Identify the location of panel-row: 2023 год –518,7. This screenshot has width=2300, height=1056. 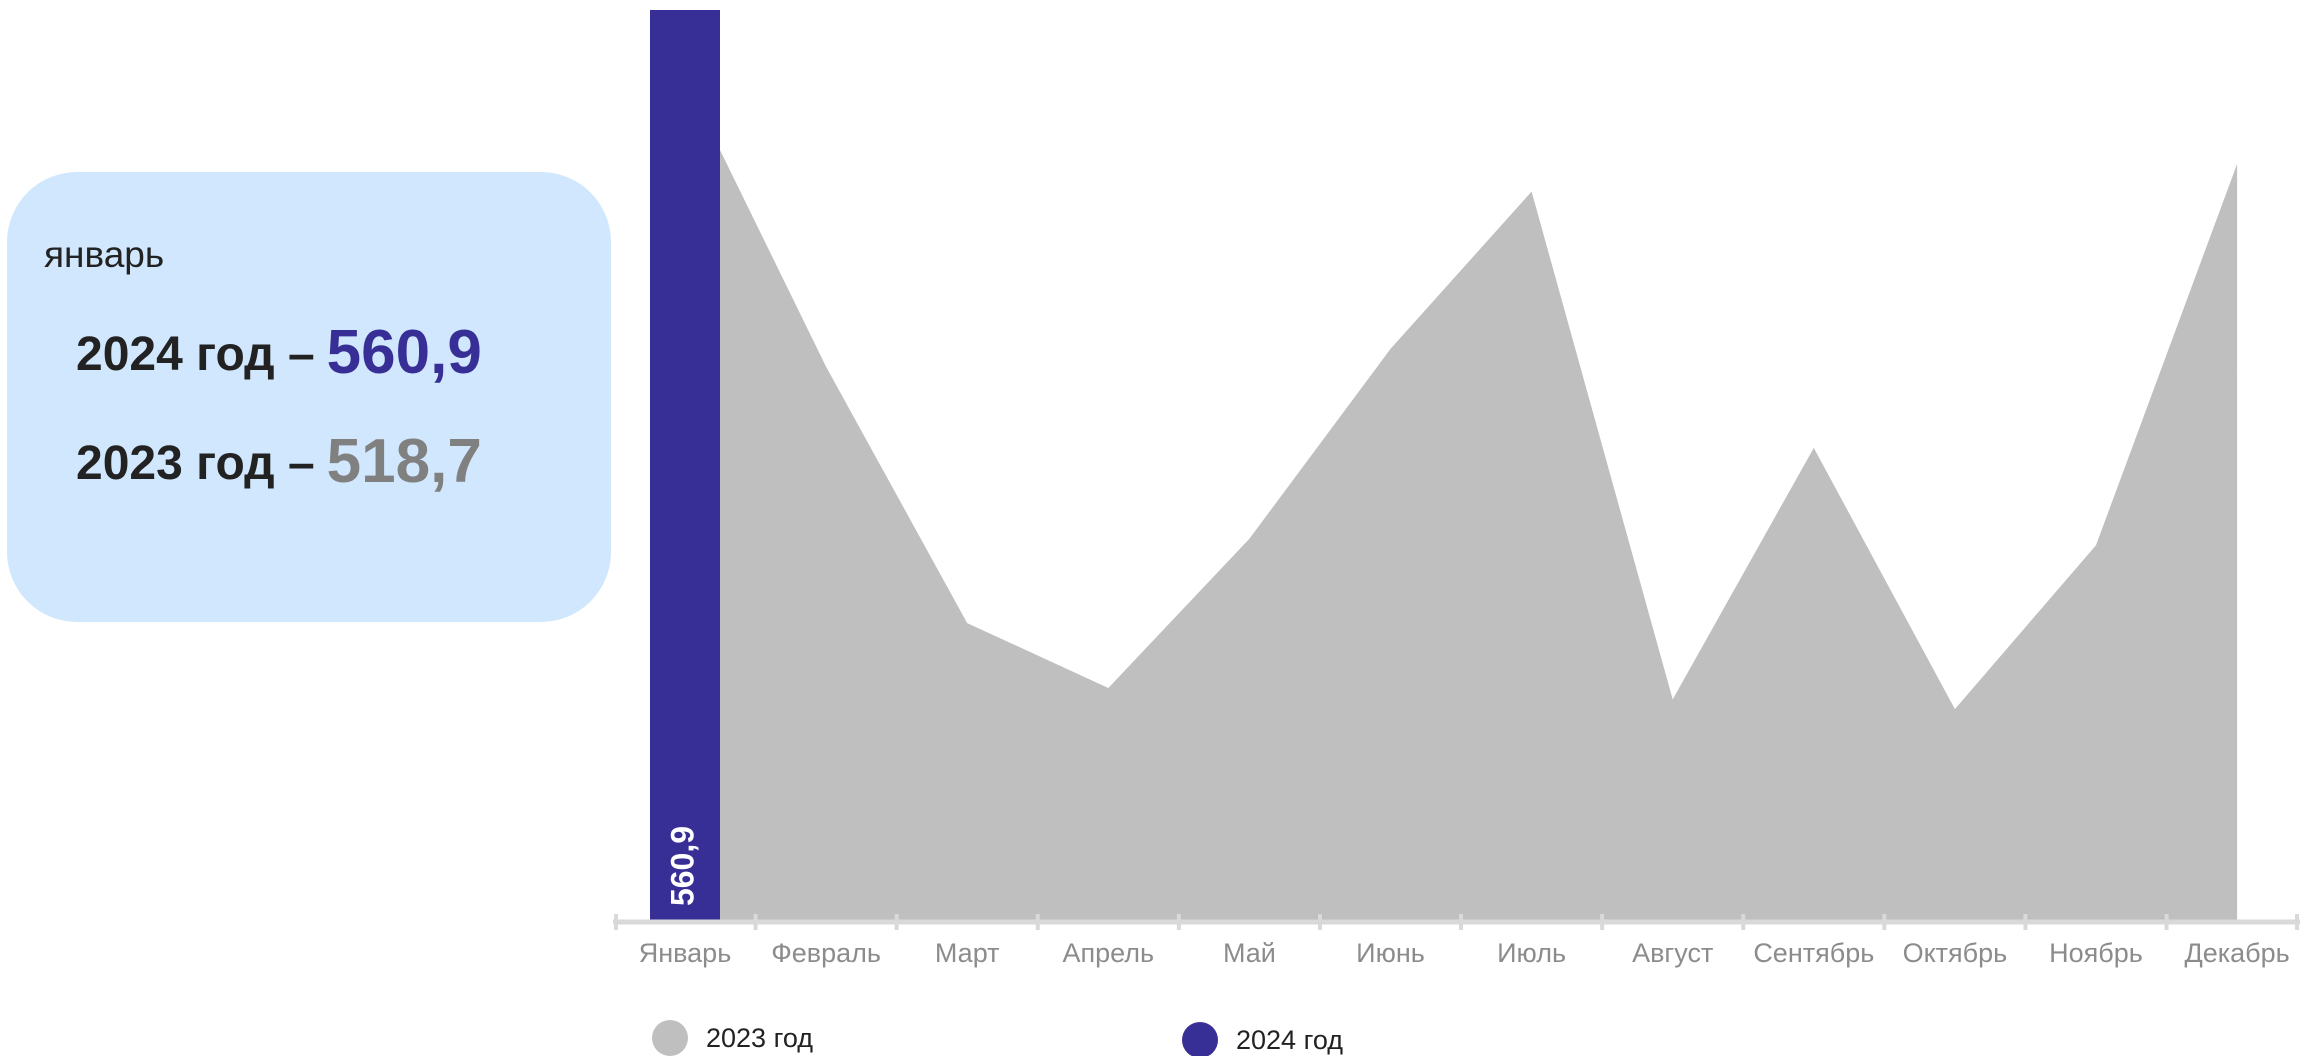
(279, 461).